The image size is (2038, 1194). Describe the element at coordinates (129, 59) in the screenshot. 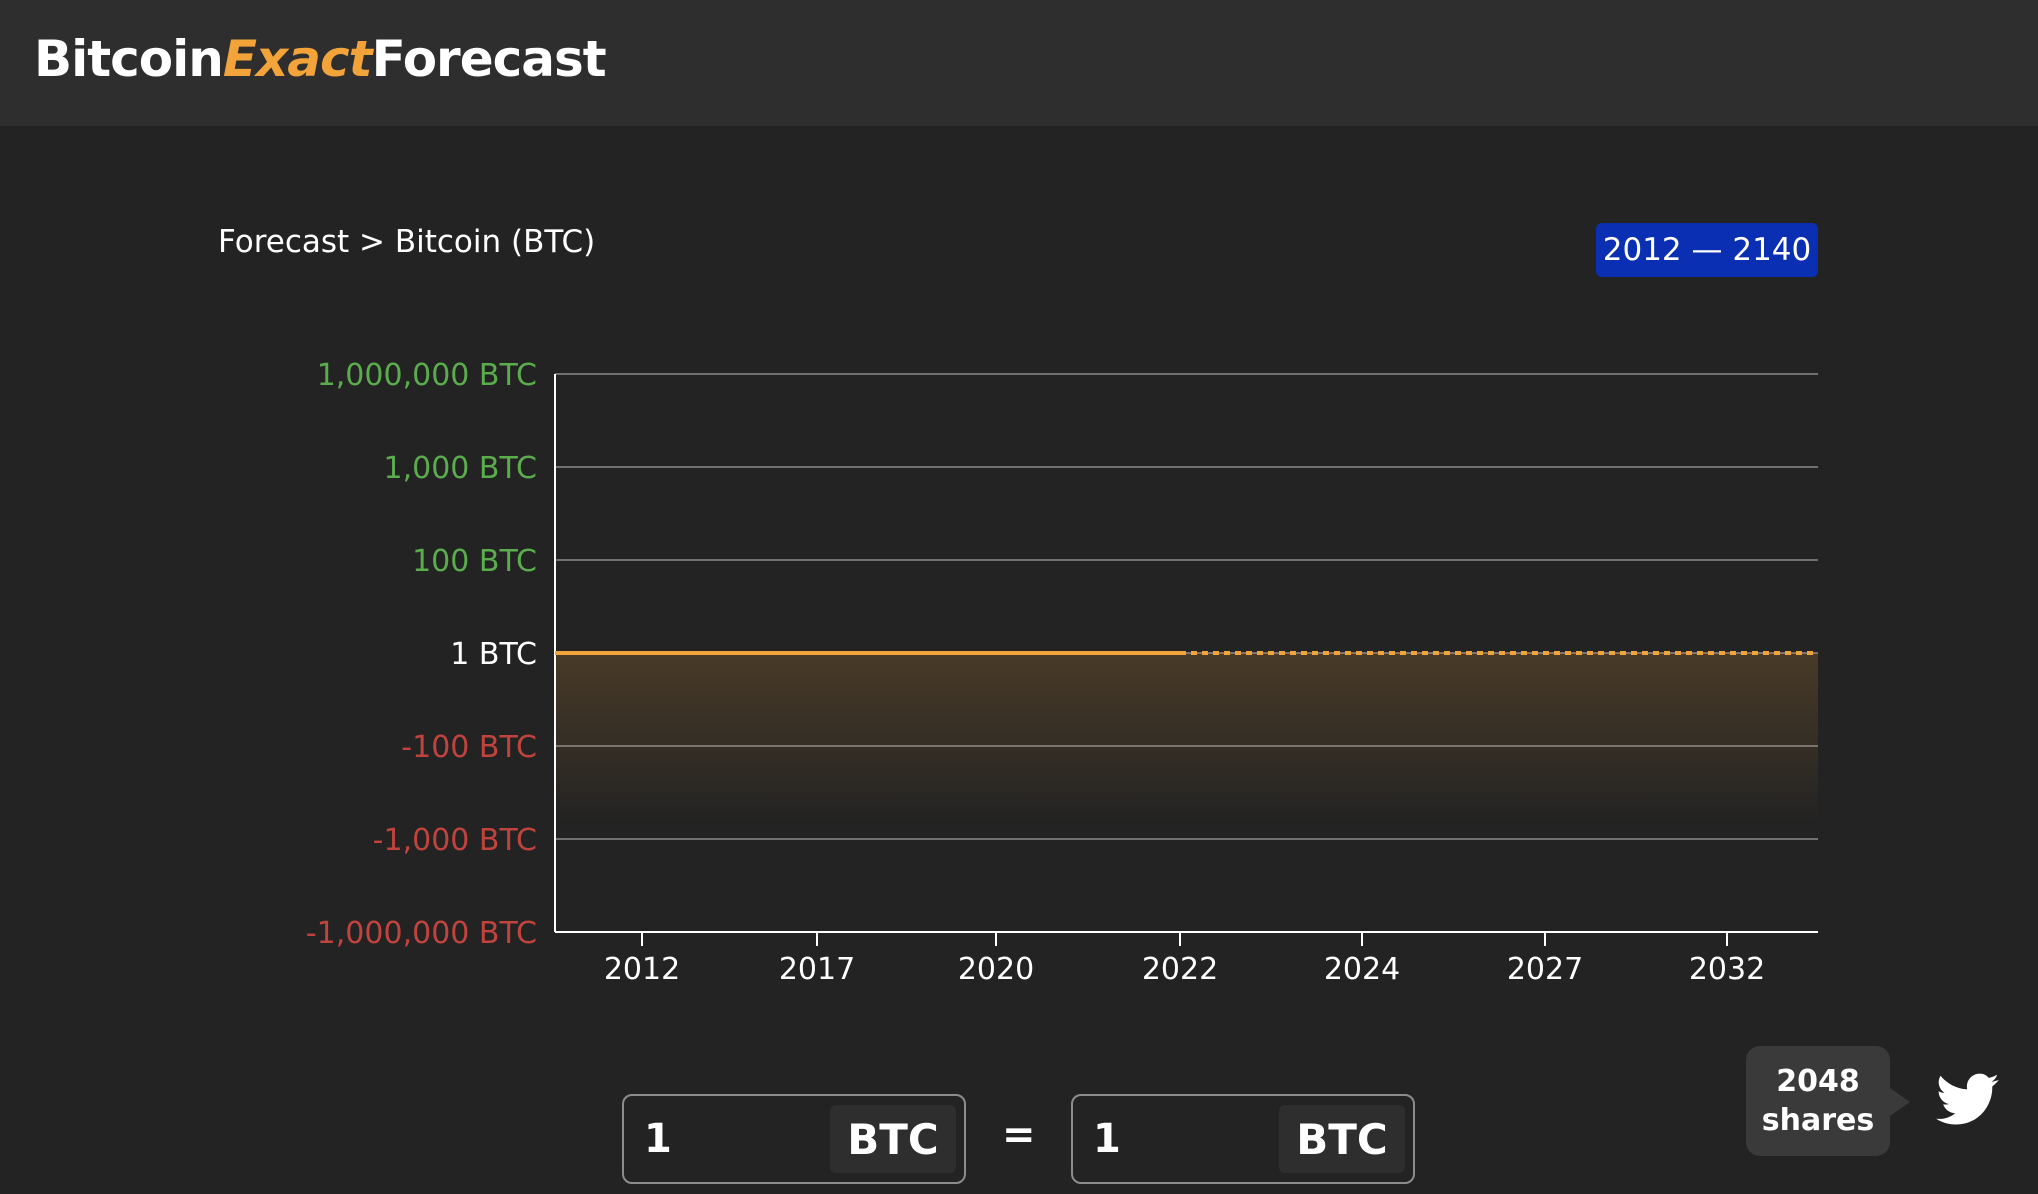

I see `logo-part-bitcoin: Bitcoin` at that location.